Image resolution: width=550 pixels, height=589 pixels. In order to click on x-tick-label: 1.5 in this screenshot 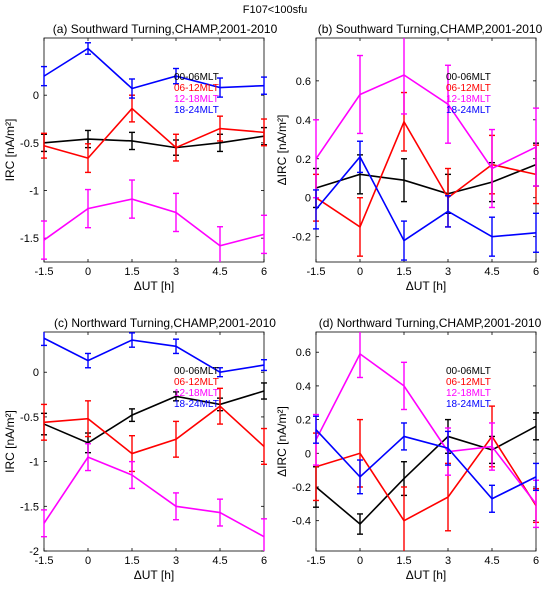, I will do `click(131, 272)`.